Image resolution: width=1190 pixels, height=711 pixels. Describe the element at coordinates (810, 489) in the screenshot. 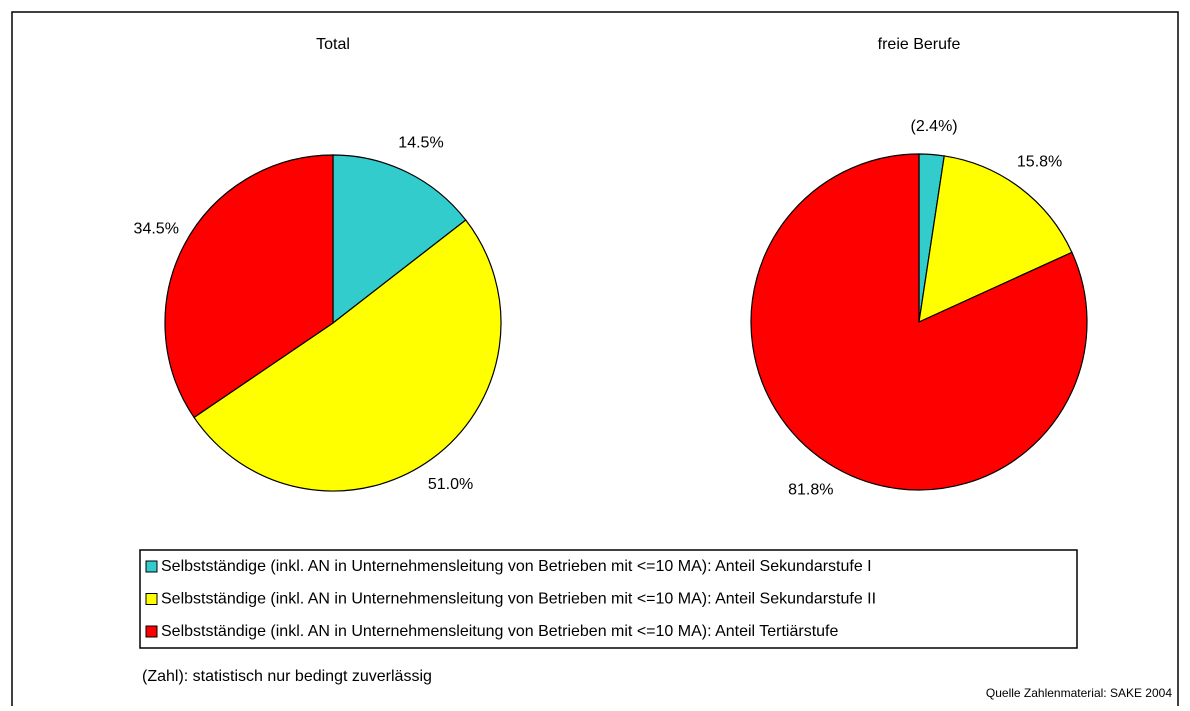

I see `data-label: 81.8%` at that location.